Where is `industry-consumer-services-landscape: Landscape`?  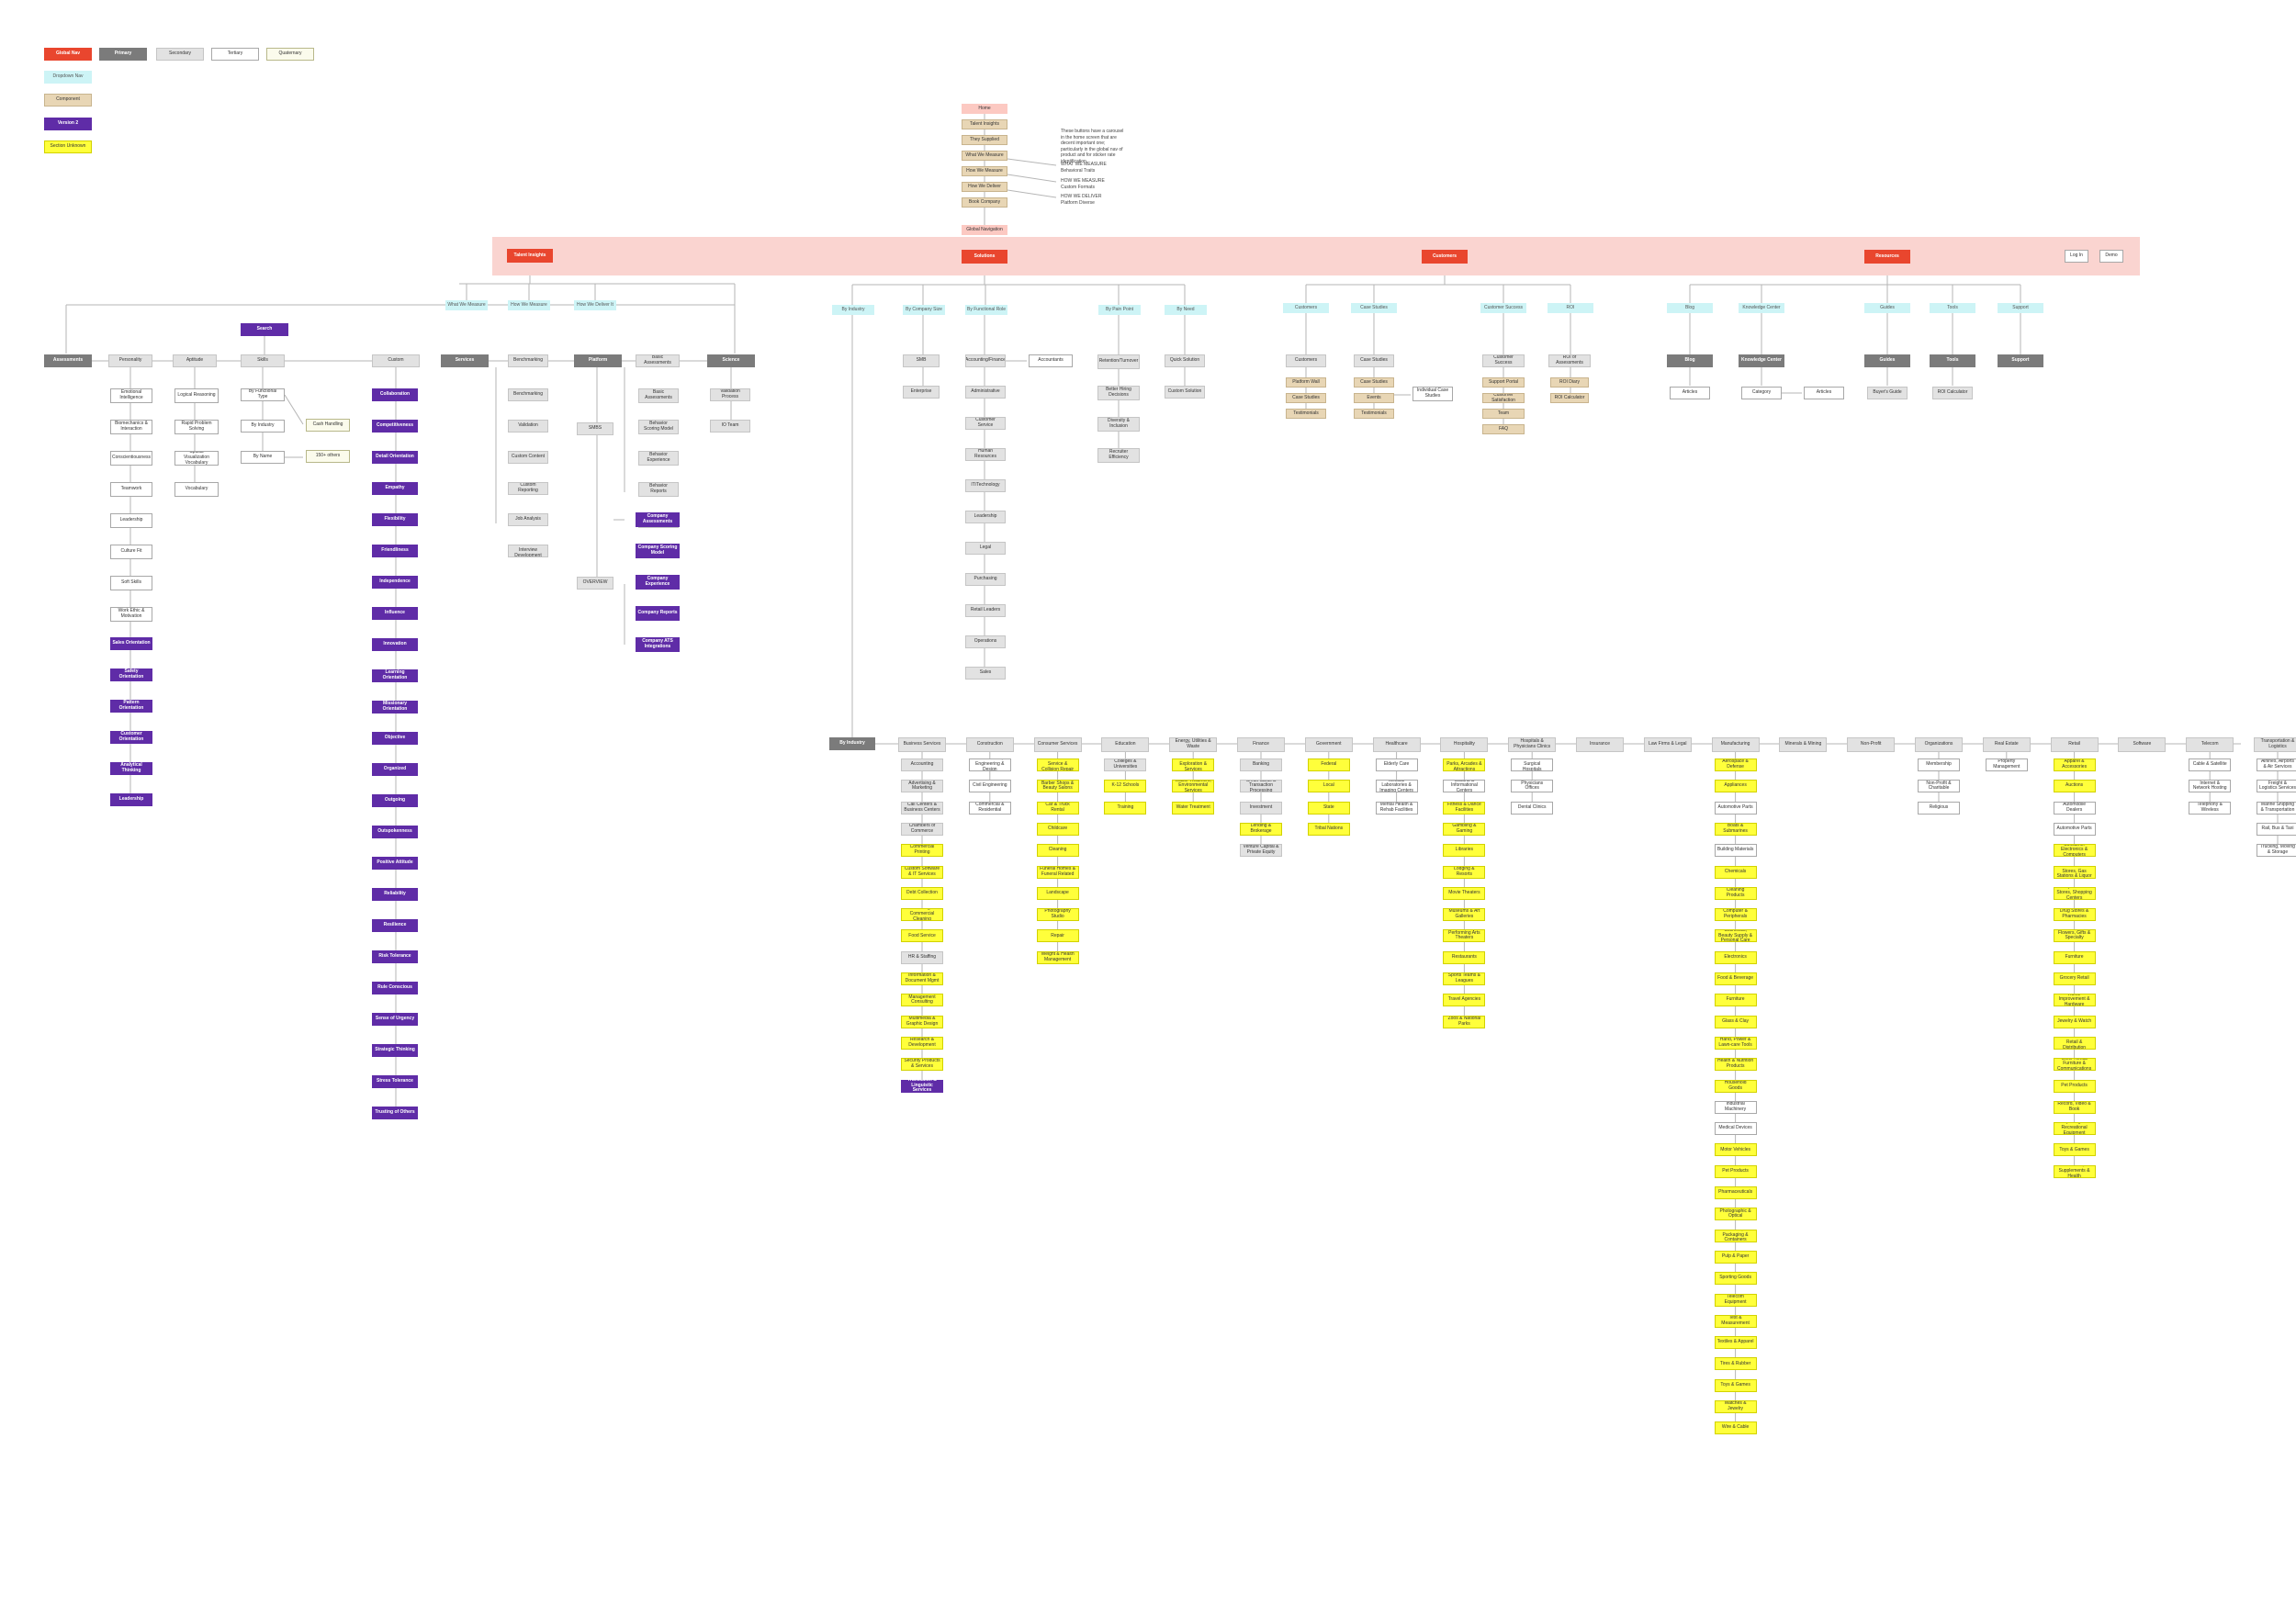
industry-consumer-services-landscape: Landscape is located at coordinates (1057, 893).